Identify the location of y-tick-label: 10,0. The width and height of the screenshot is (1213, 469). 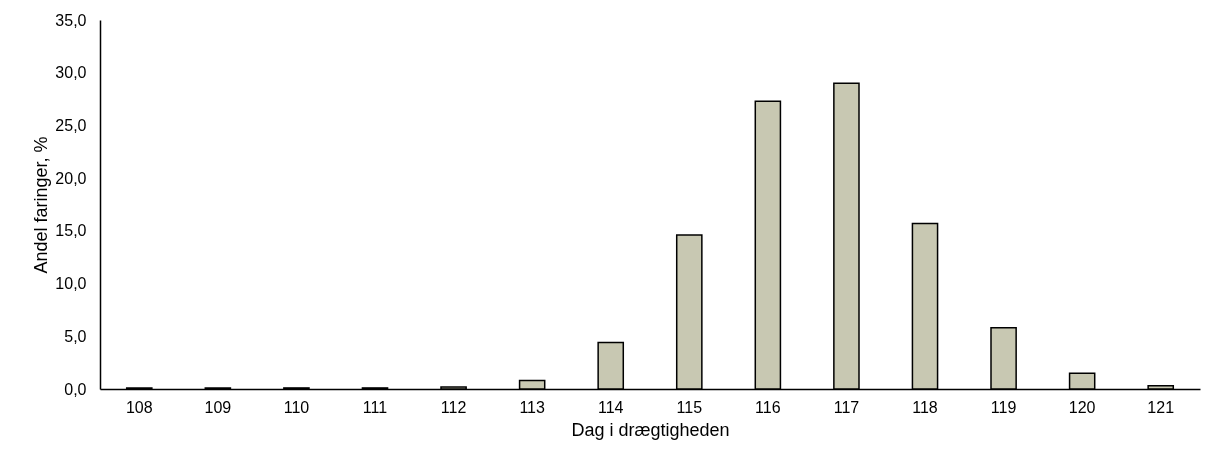
(71, 284).